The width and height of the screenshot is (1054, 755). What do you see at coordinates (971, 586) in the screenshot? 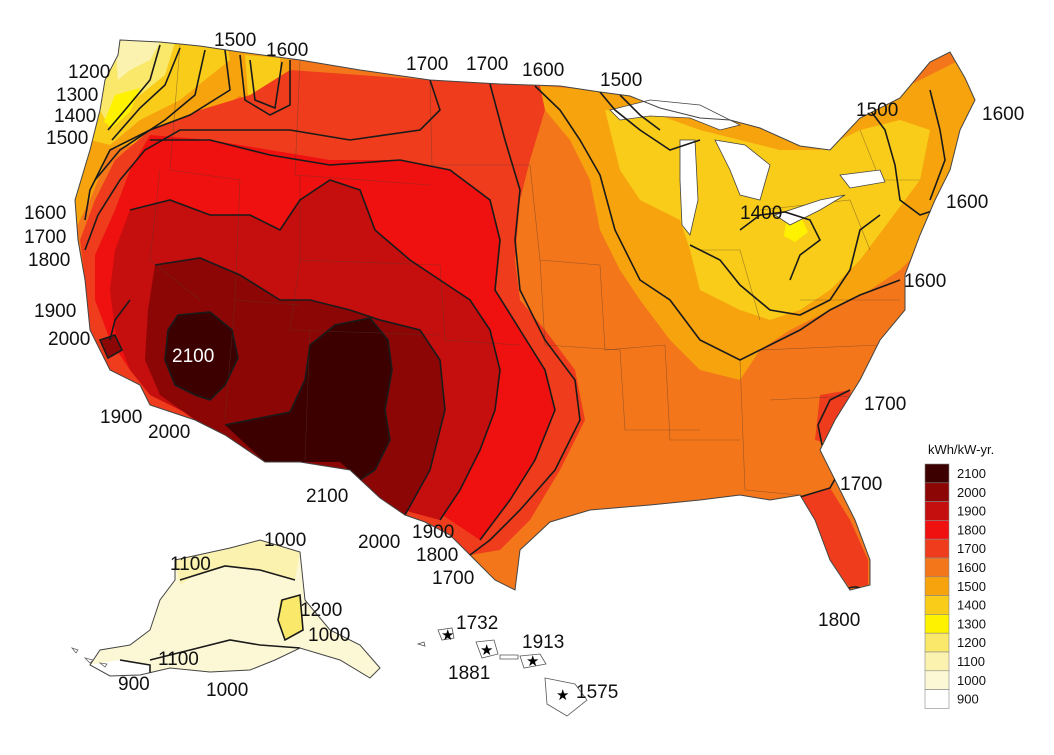
I see `legend-label: 1500` at bounding box center [971, 586].